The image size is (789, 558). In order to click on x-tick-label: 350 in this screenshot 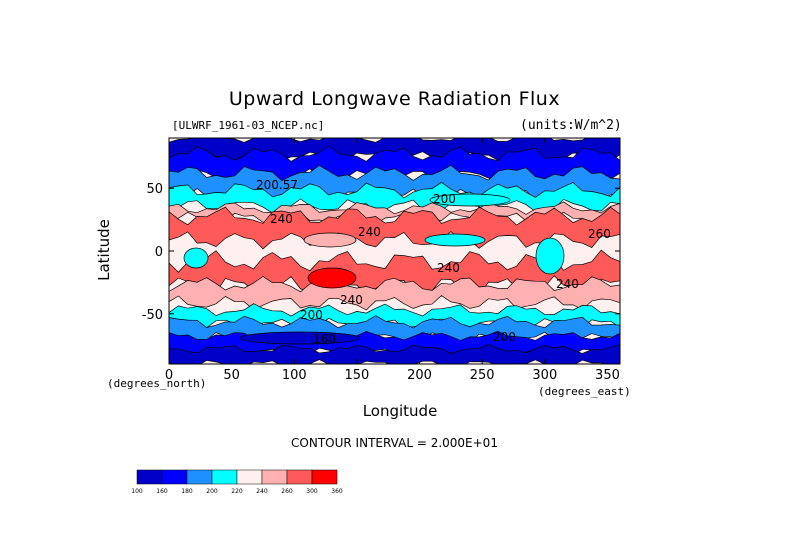, I will do `click(607, 375)`.